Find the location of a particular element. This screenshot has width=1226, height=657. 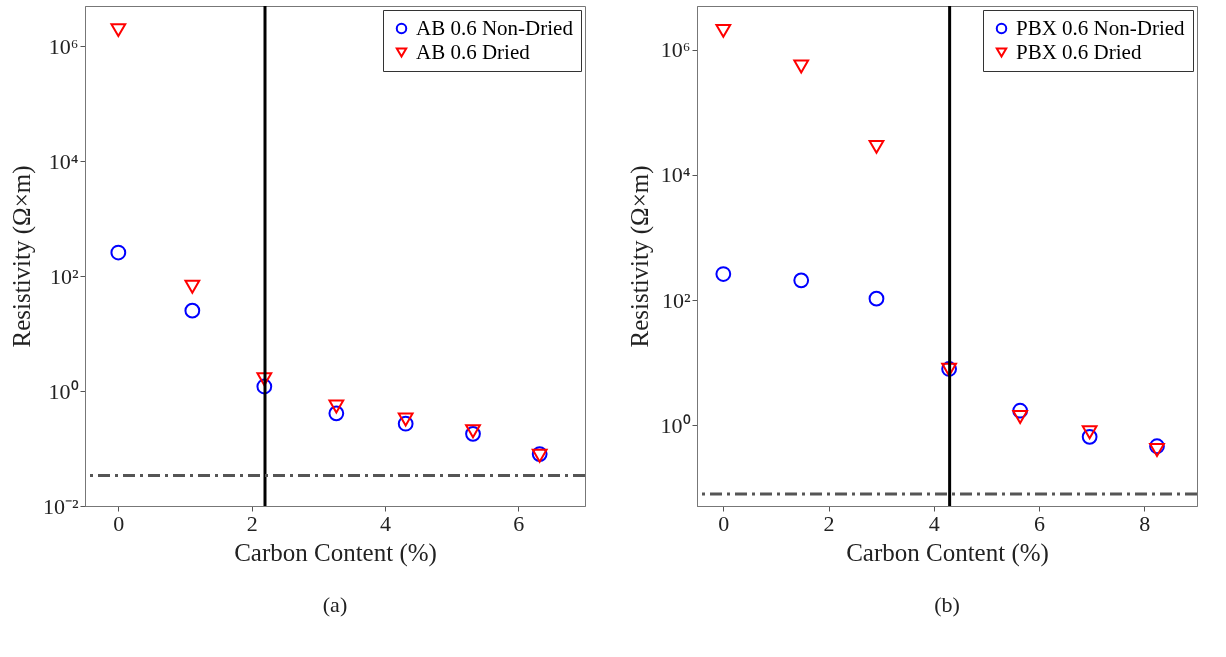

legend-label: AB 0.6 Dried is located at coordinates (473, 51).